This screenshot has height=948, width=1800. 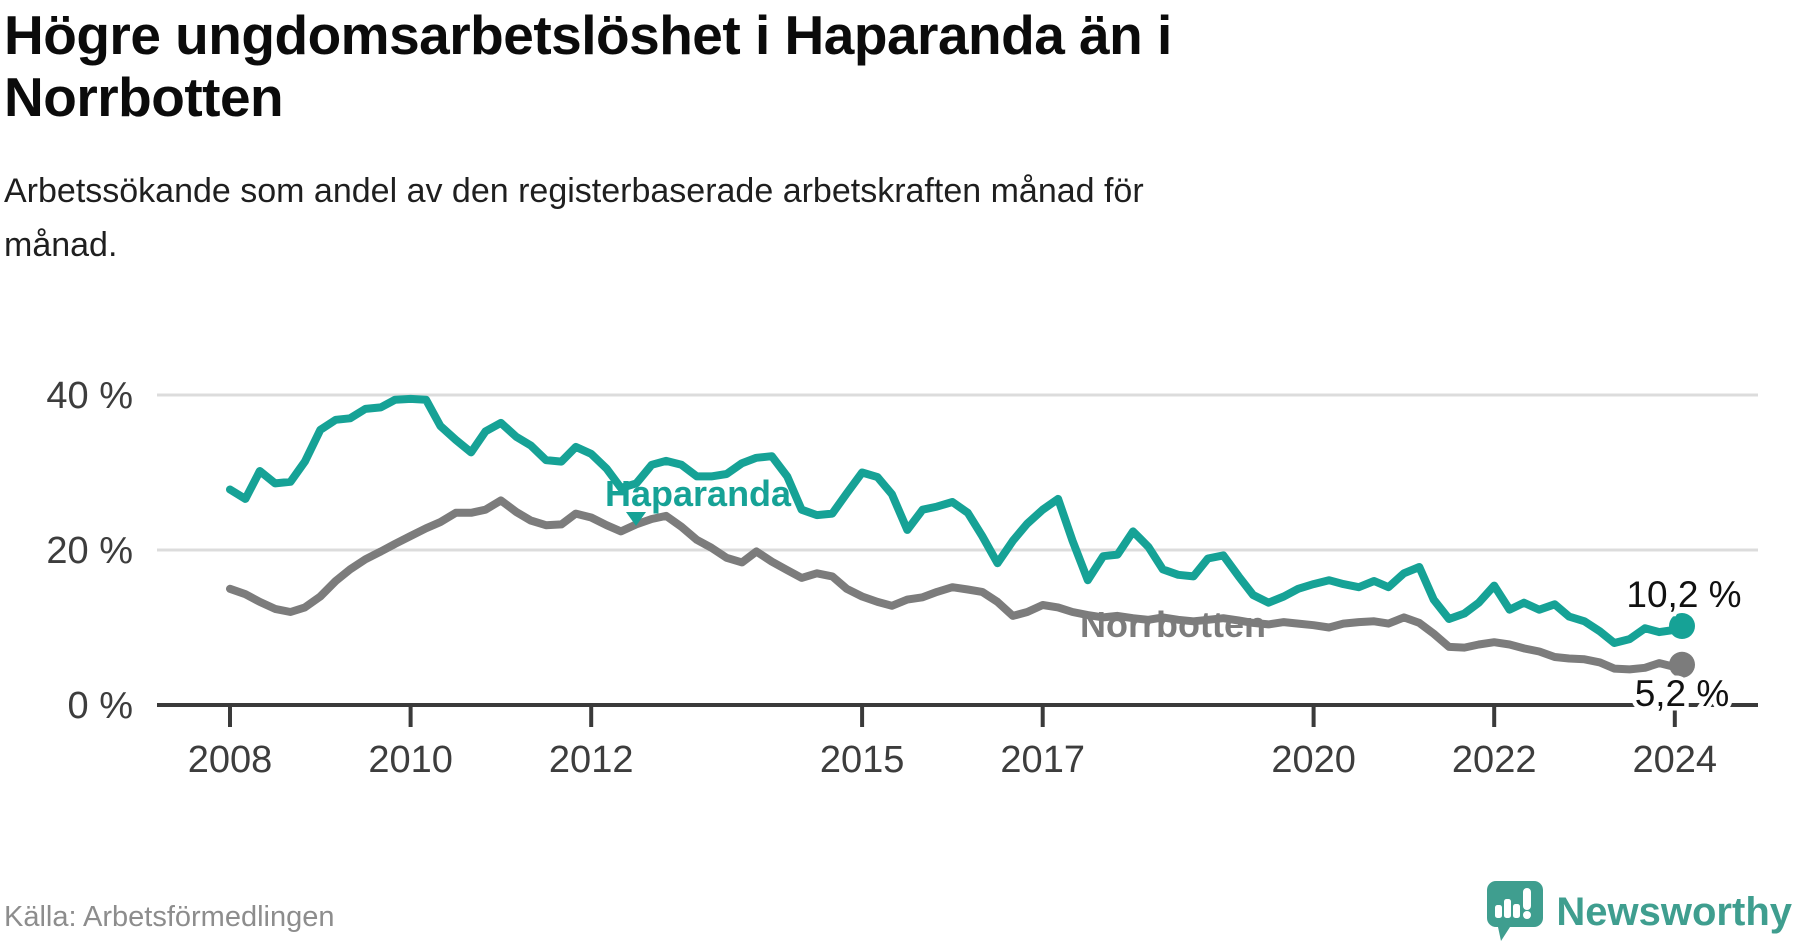 I want to click on y-tick-label-20: 20 %, so click(x=89, y=551).